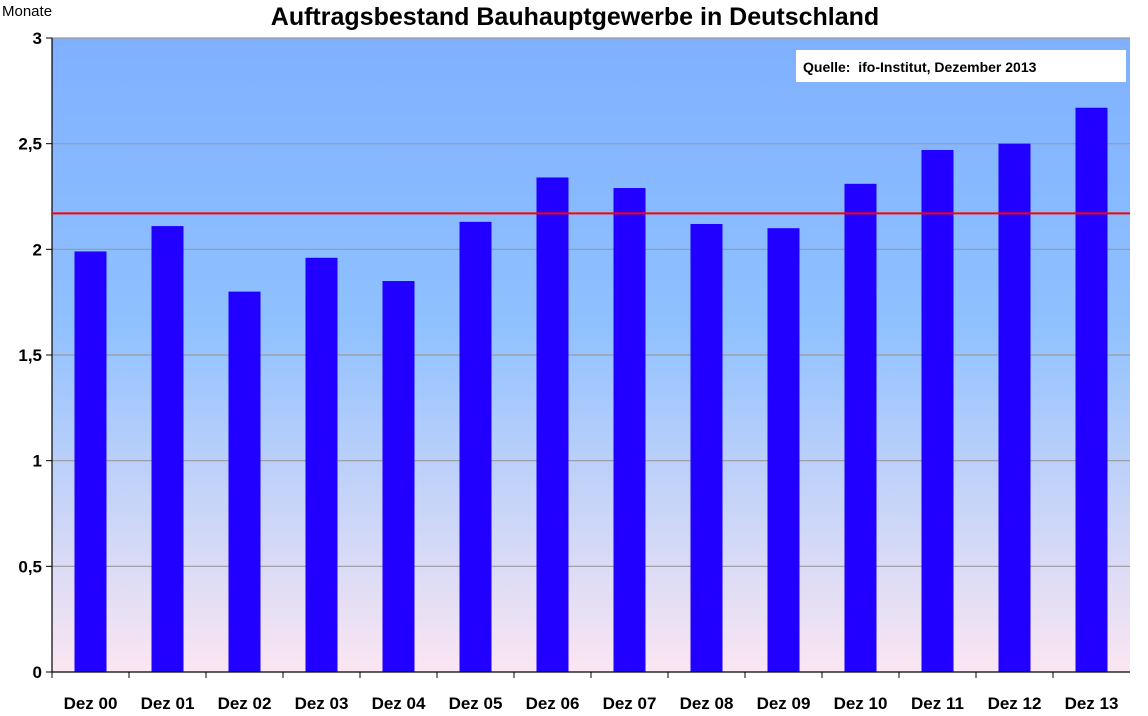  I want to click on y-tick-label: 2,5, so click(30, 144).